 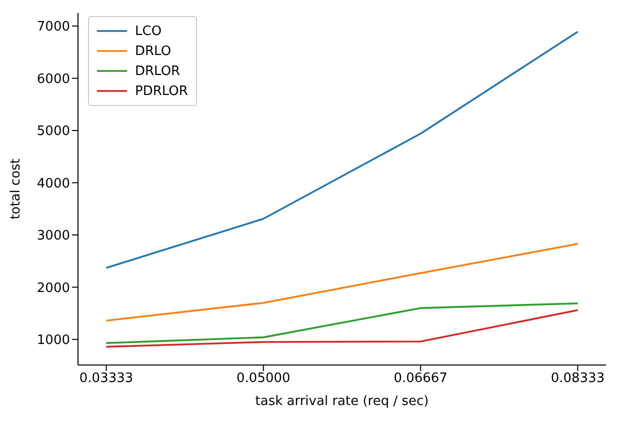 What do you see at coordinates (53, 236) in the screenshot?
I see `y-tick-label: 3000` at bounding box center [53, 236].